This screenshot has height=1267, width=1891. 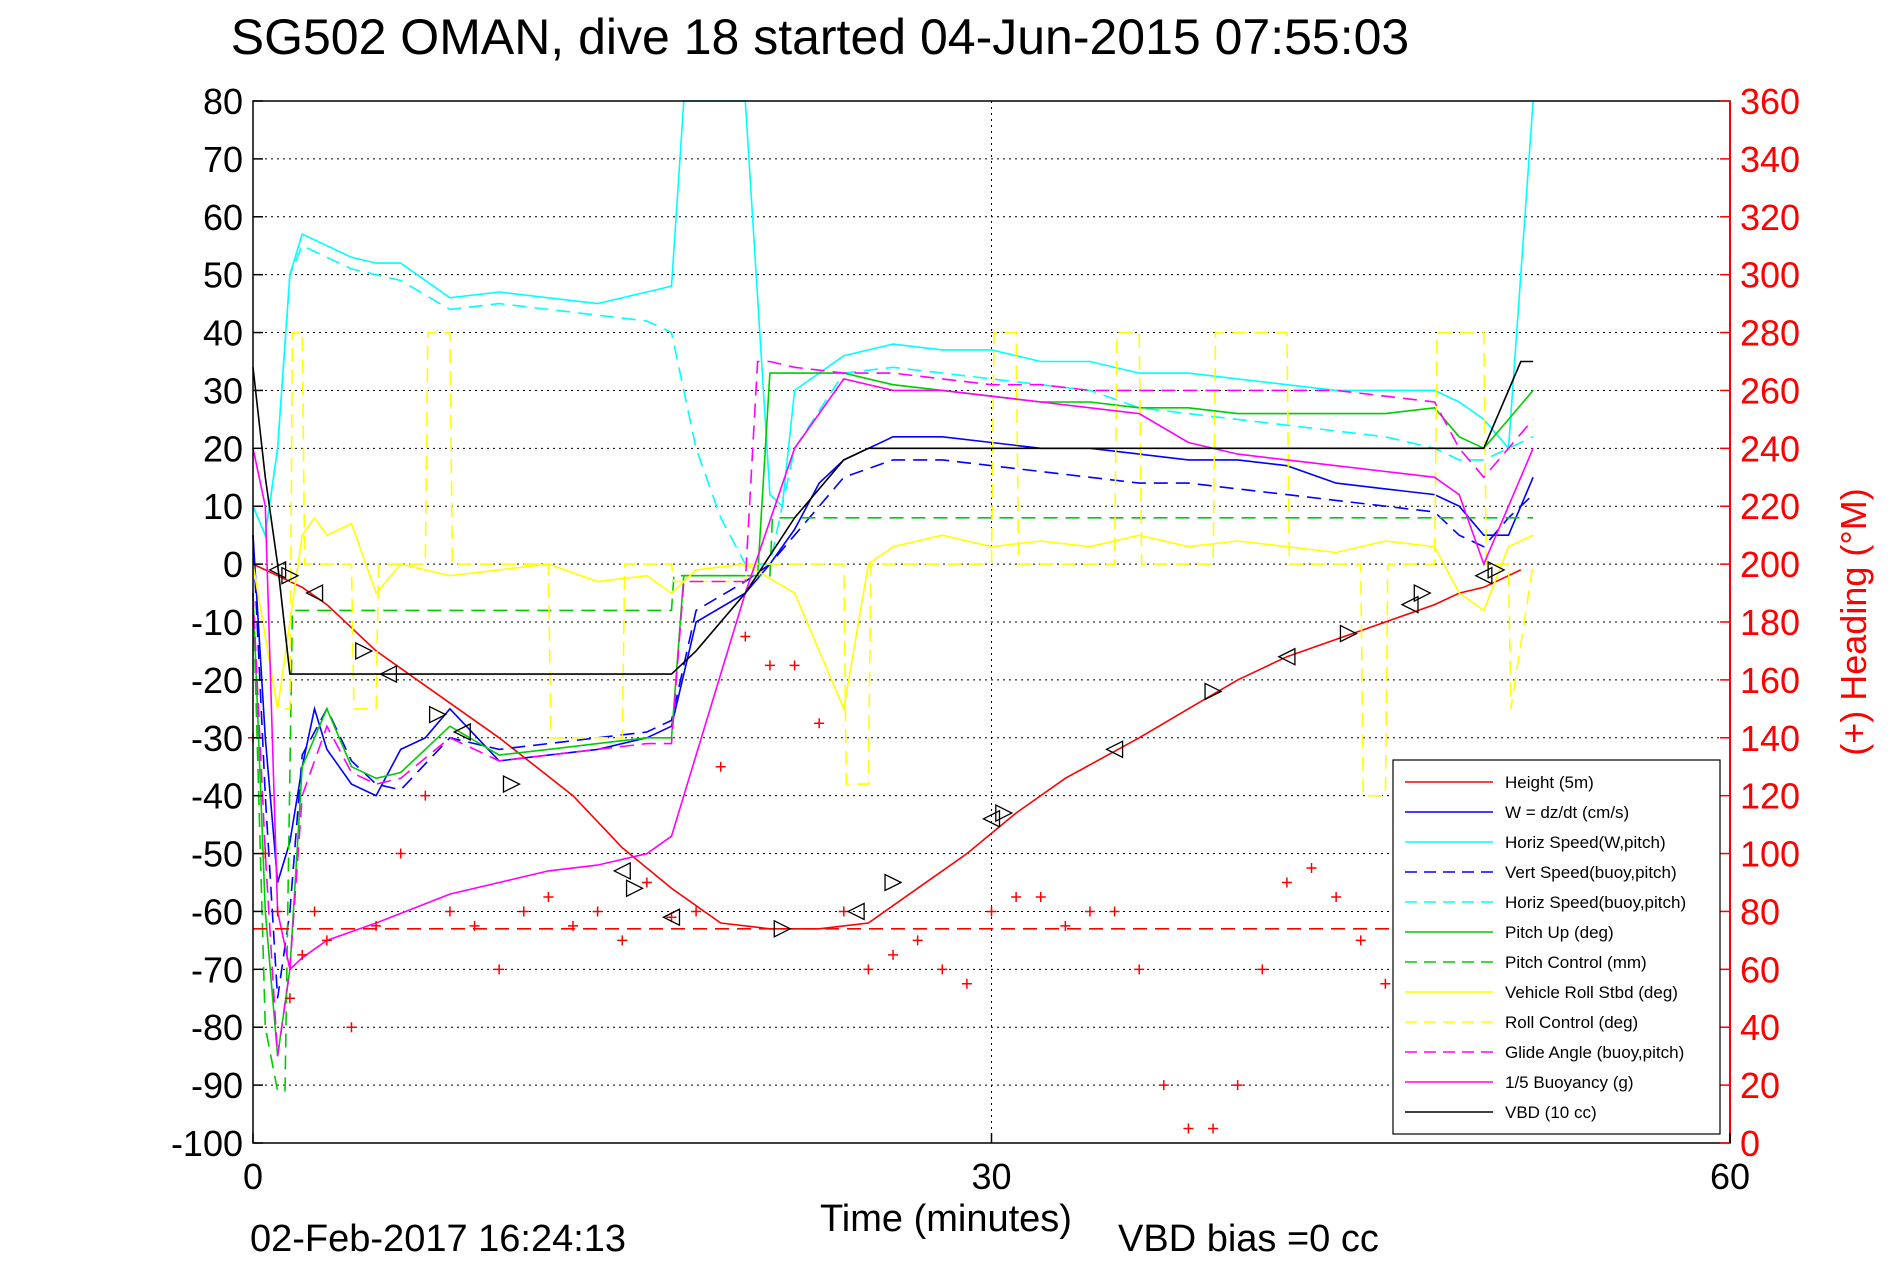 I want to click on y-tick-label: 80, so click(x=223, y=101).